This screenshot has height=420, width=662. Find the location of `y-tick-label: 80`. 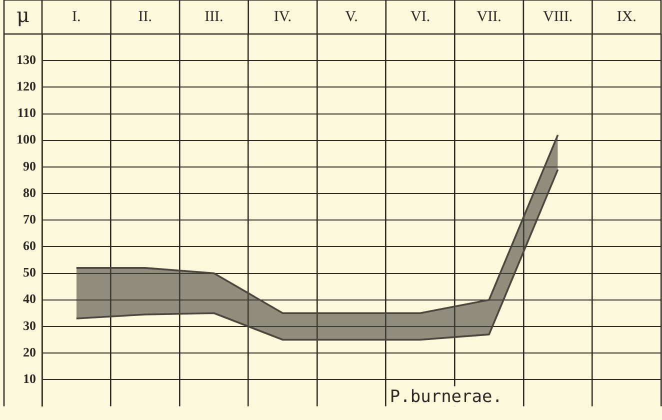

y-tick-label: 80 is located at coordinates (29, 192).